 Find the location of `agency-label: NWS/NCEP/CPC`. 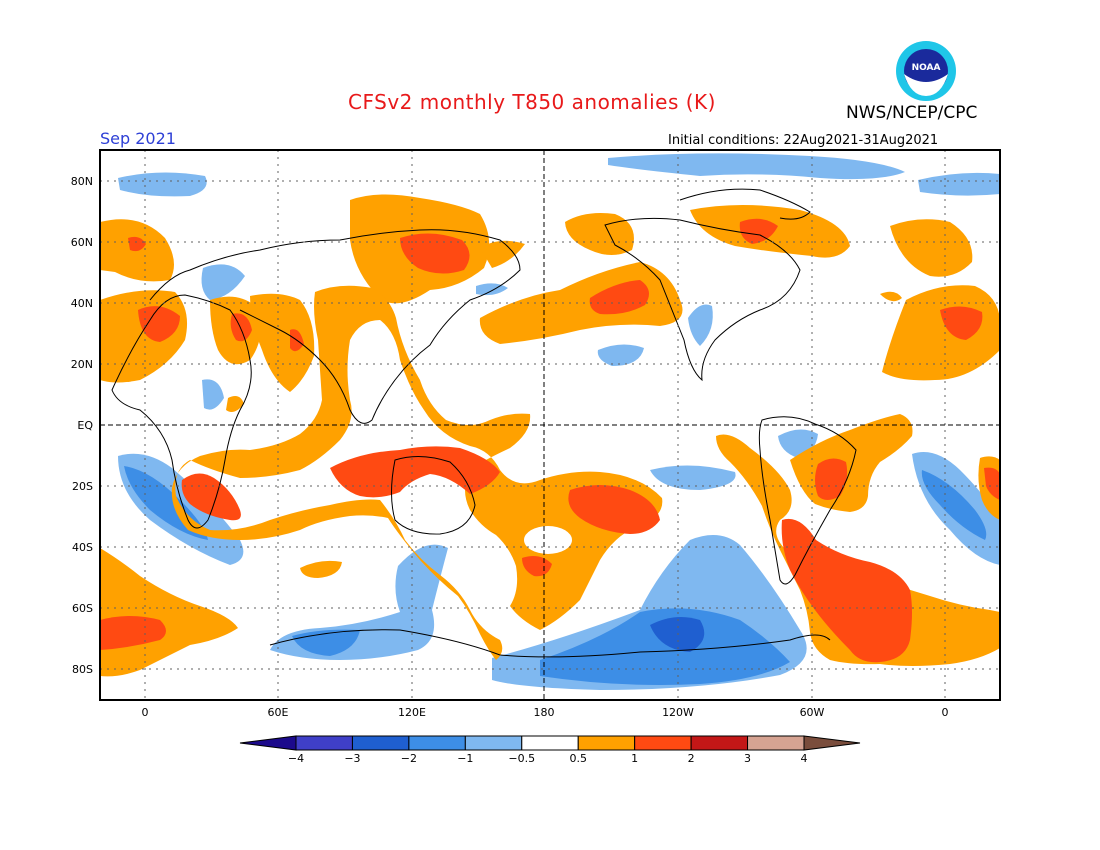

agency-label: NWS/NCEP/CPC is located at coordinates (912, 113).